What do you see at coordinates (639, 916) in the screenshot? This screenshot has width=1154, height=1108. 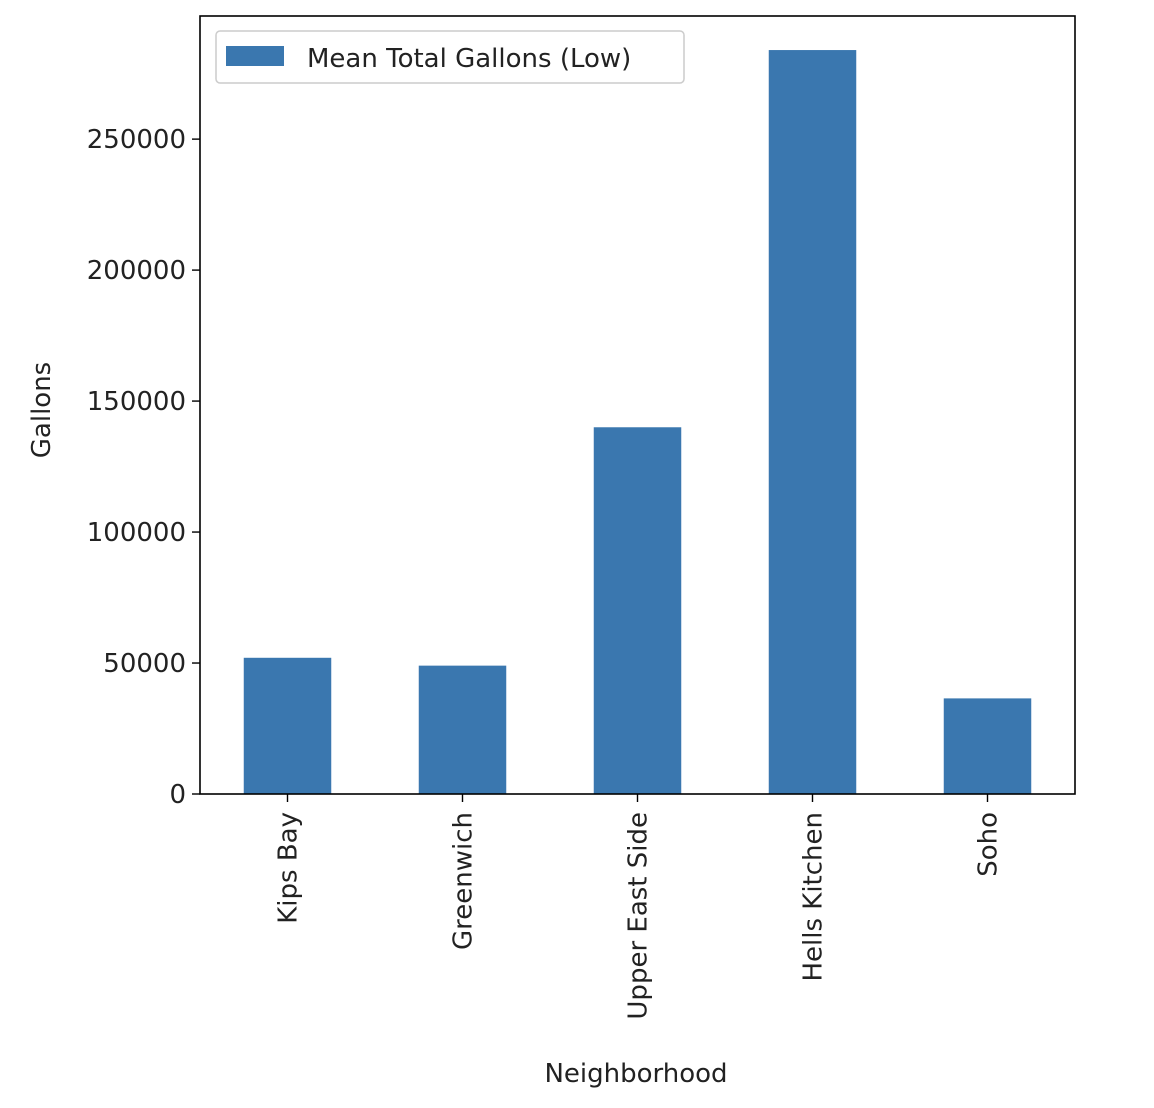 I see `x-tick-label: Upper East Side` at bounding box center [639, 916].